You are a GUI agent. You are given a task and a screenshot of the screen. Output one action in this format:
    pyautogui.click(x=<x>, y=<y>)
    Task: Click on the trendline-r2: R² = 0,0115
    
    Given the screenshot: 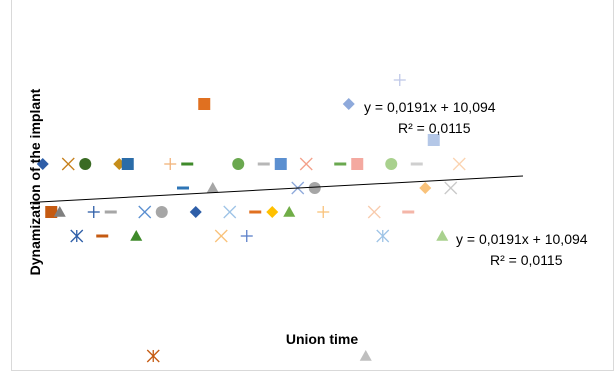 What is the action you would take?
    pyautogui.click(x=434, y=128)
    